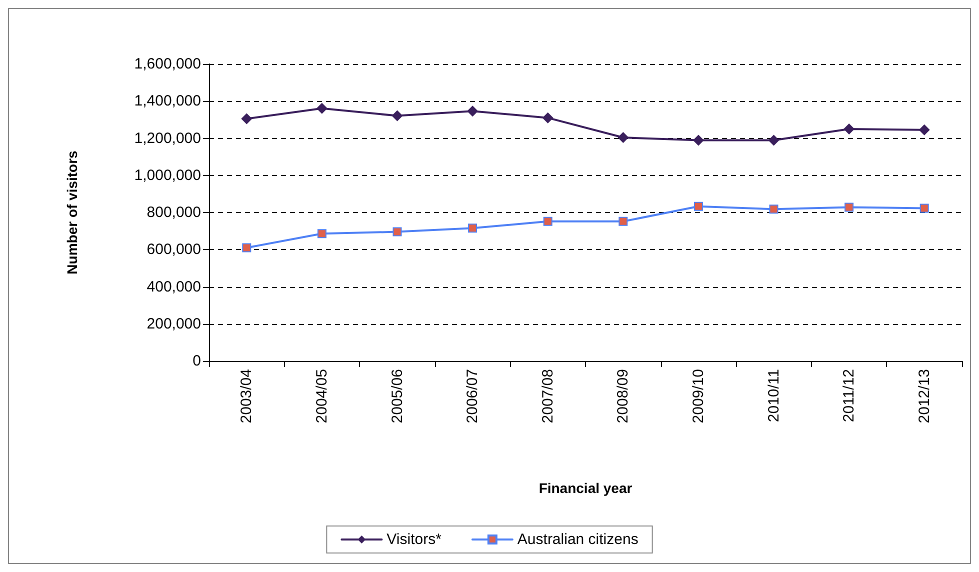 This screenshot has width=979, height=572. I want to click on x-tick-label: 2004/05, so click(321, 396).